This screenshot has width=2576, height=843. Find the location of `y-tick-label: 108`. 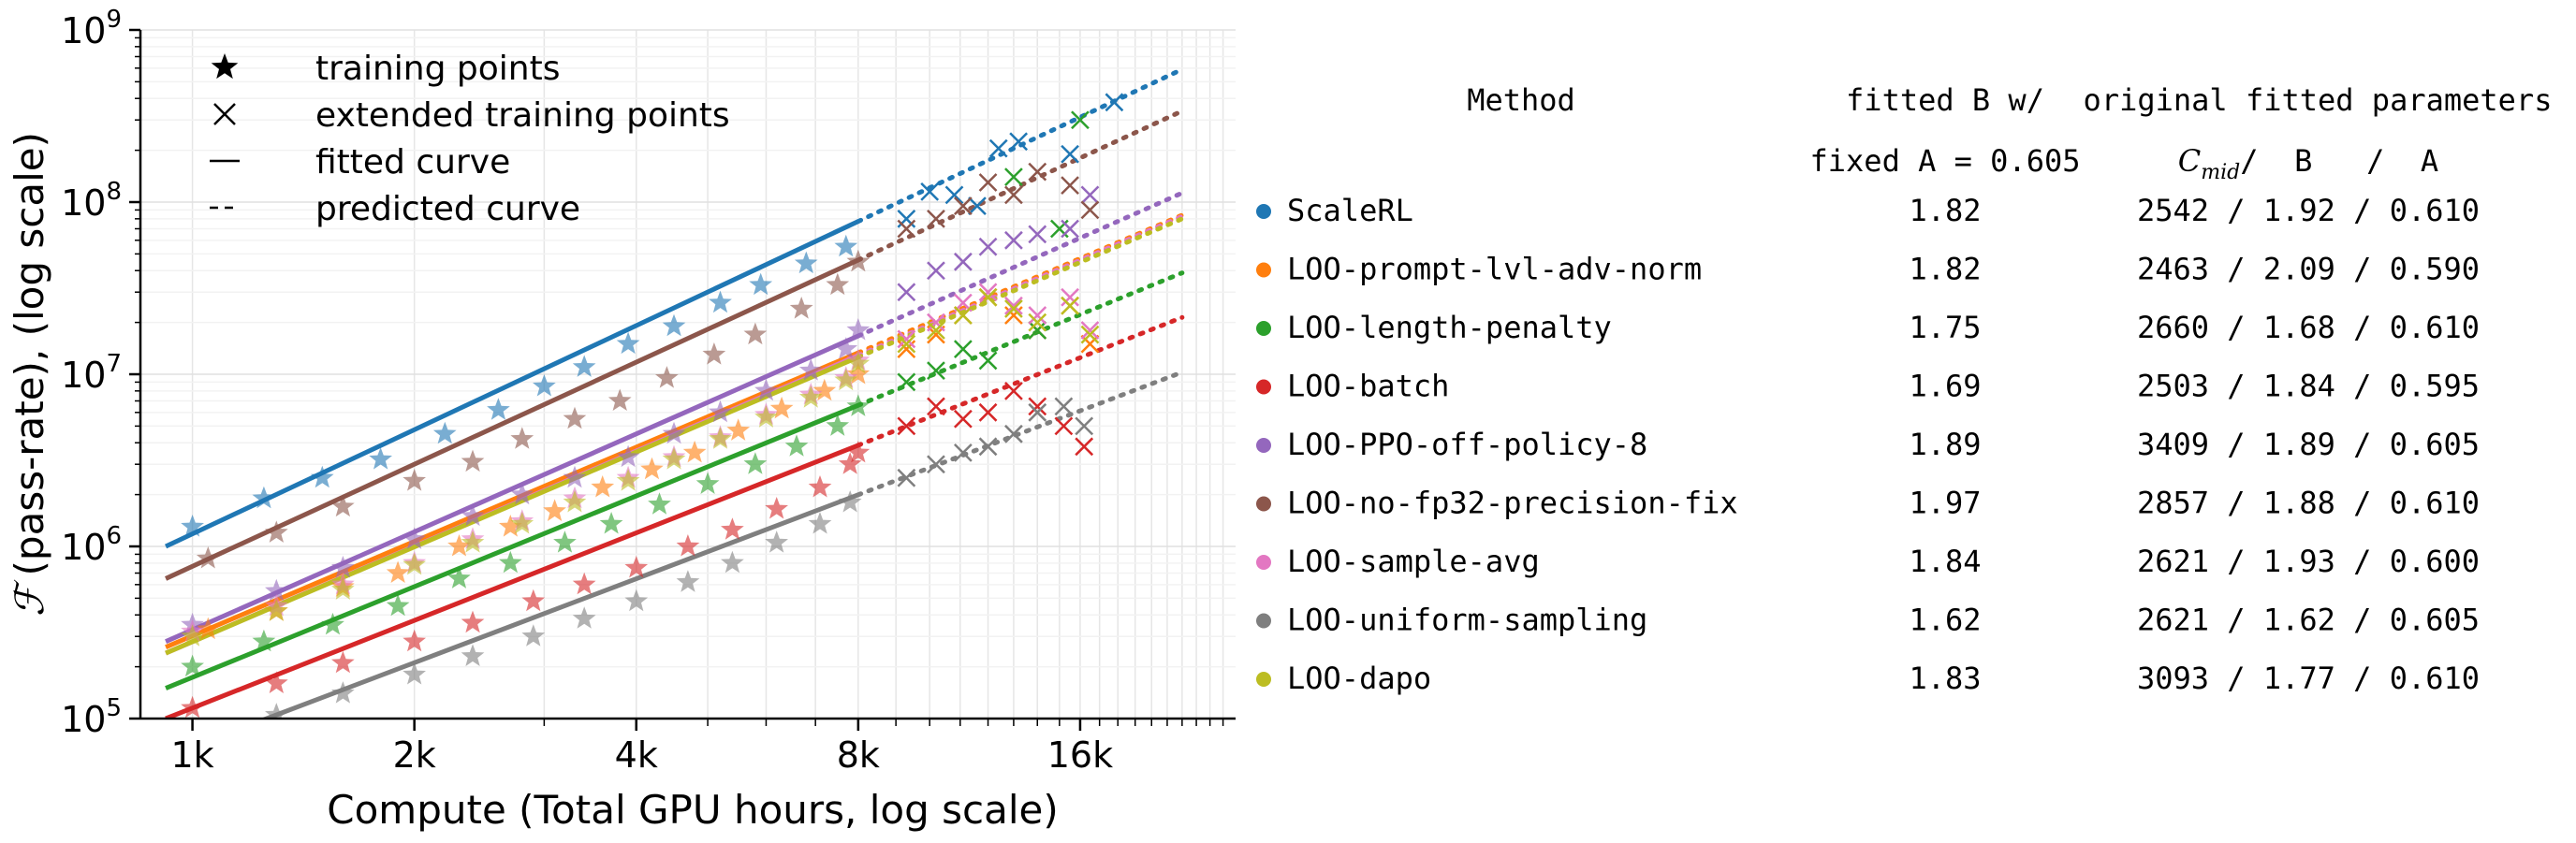

y-tick-label: 108 is located at coordinates (91, 201).